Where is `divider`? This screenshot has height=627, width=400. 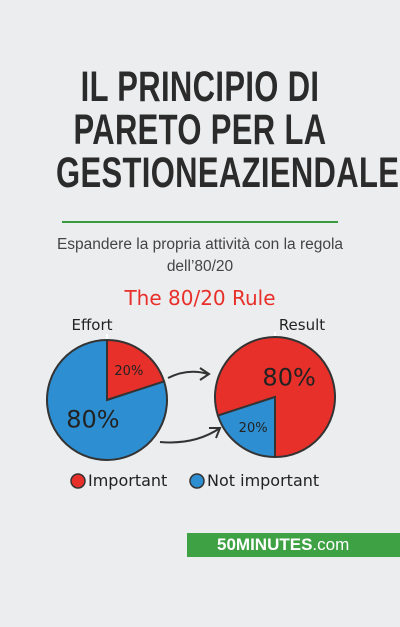 divider is located at coordinates (200, 222).